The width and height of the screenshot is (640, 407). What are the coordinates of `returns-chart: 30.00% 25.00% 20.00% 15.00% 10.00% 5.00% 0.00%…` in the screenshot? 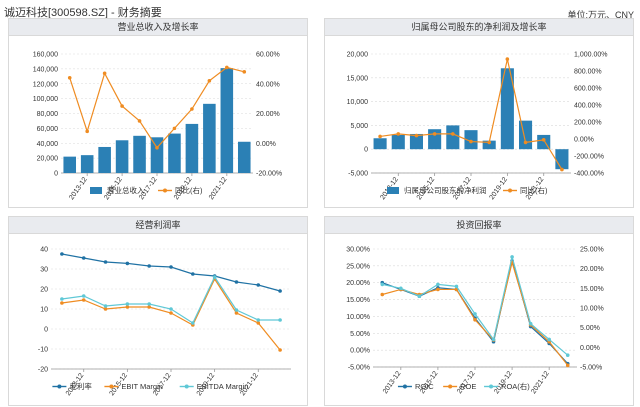 It's located at (475, 321).